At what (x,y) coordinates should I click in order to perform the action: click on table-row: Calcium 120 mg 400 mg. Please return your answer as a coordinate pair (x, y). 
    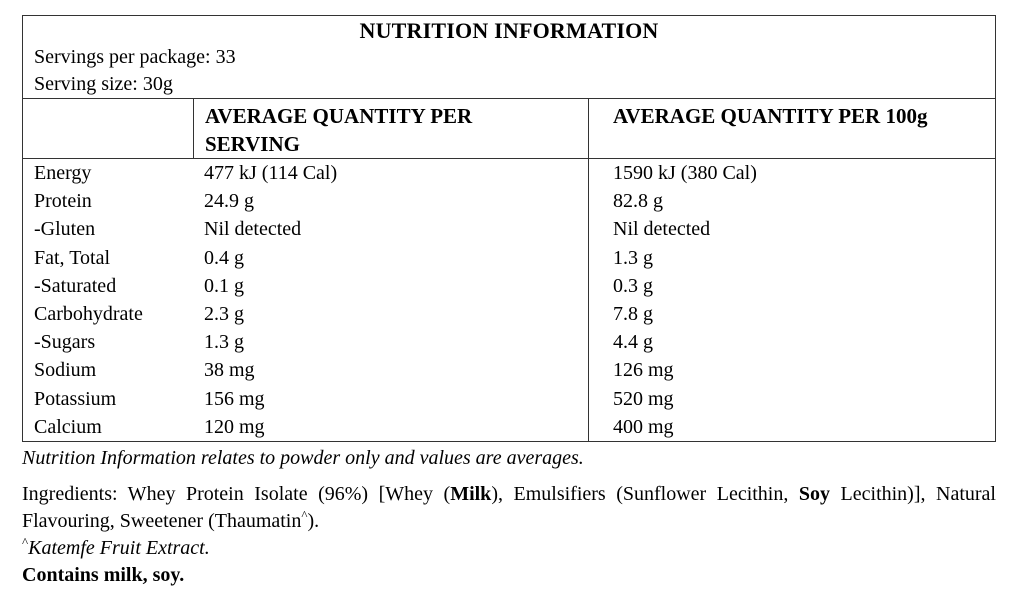
    Looking at the image, I should click on (509, 426).